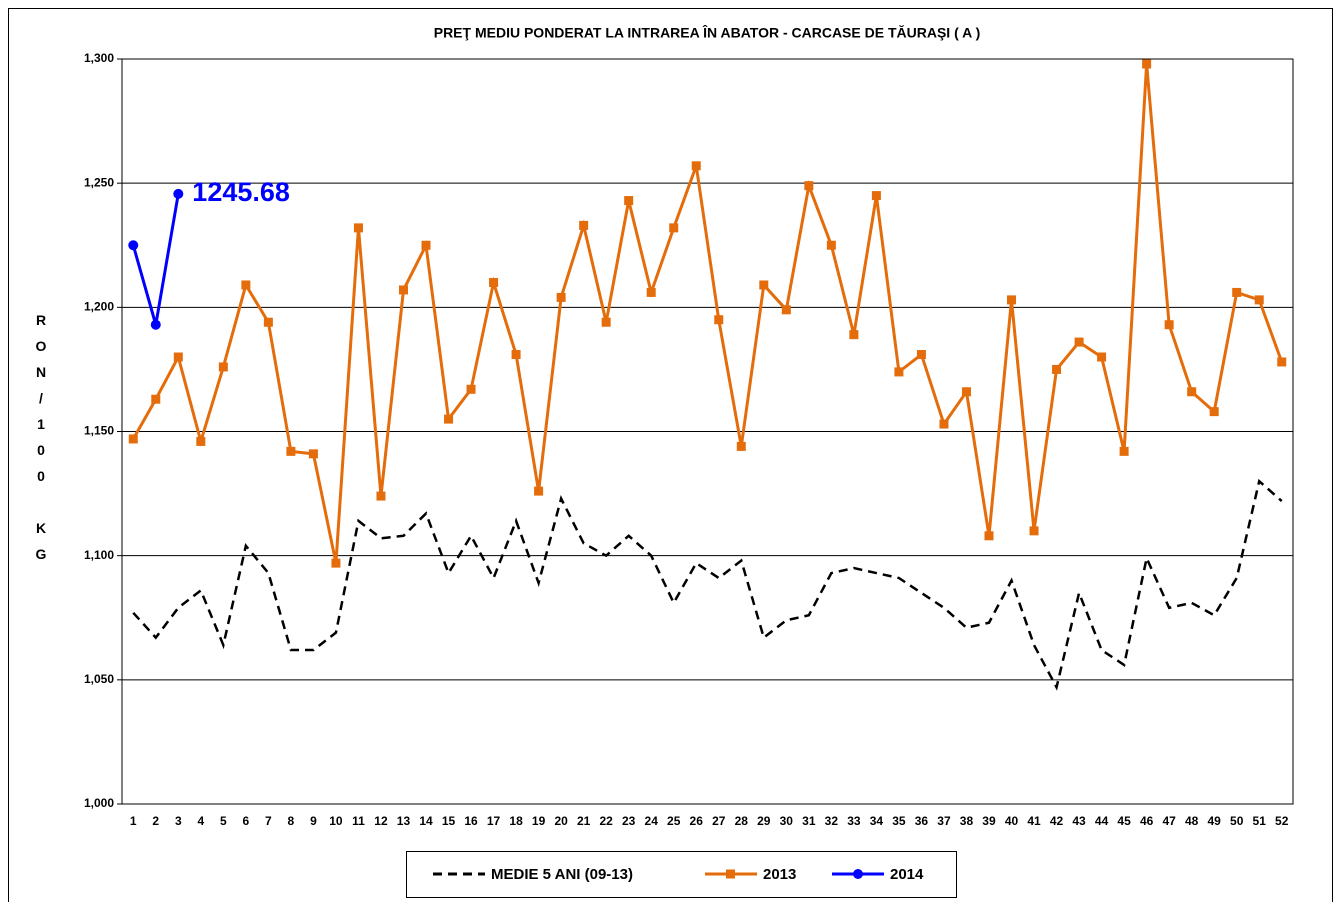 The image size is (1341, 902). What do you see at coordinates (907, 874) in the screenshot?
I see `legend-label: 2014` at bounding box center [907, 874].